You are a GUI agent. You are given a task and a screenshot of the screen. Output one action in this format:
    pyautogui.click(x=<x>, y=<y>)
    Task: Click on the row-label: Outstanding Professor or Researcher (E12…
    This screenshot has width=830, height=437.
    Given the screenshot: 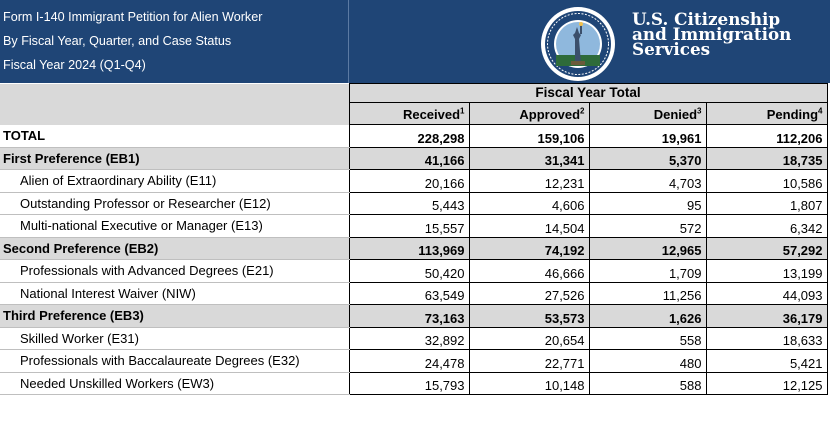 What is the action you would take?
    pyautogui.click(x=174, y=203)
    